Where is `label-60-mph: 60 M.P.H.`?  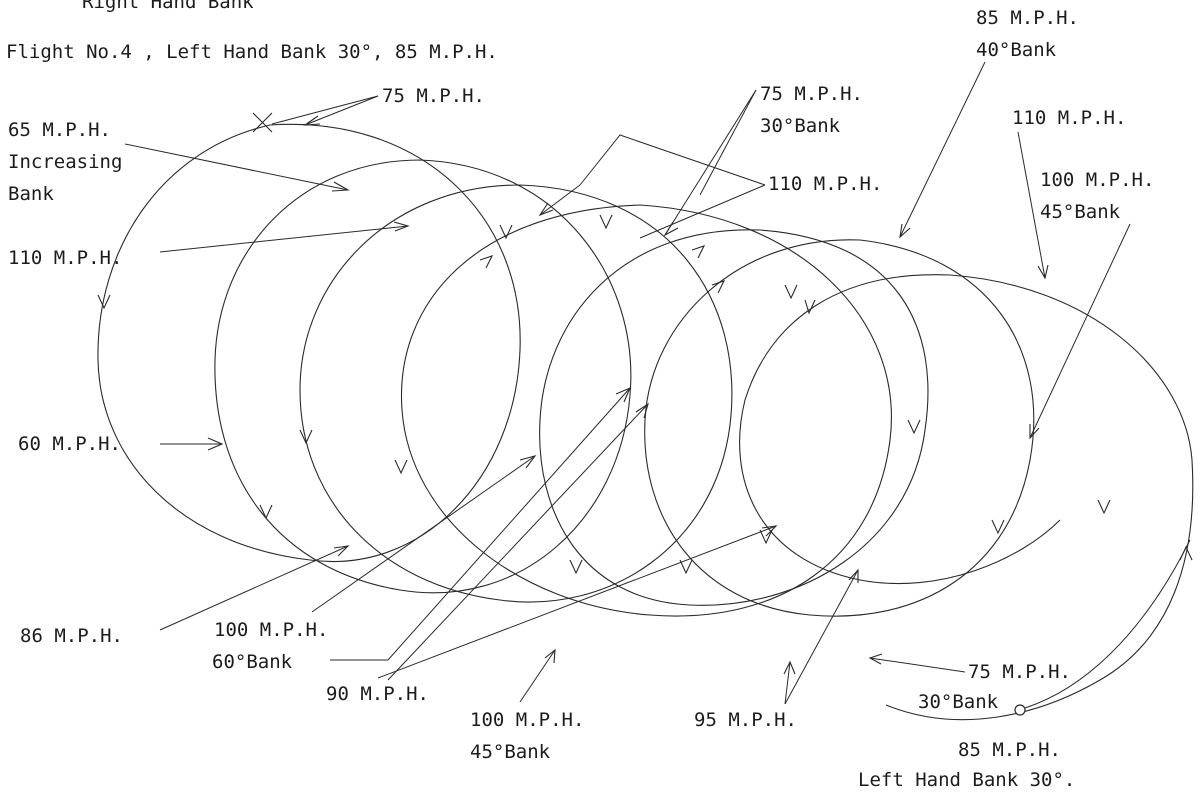 label-60-mph: 60 M.P.H. is located at coordinates (69, 444).